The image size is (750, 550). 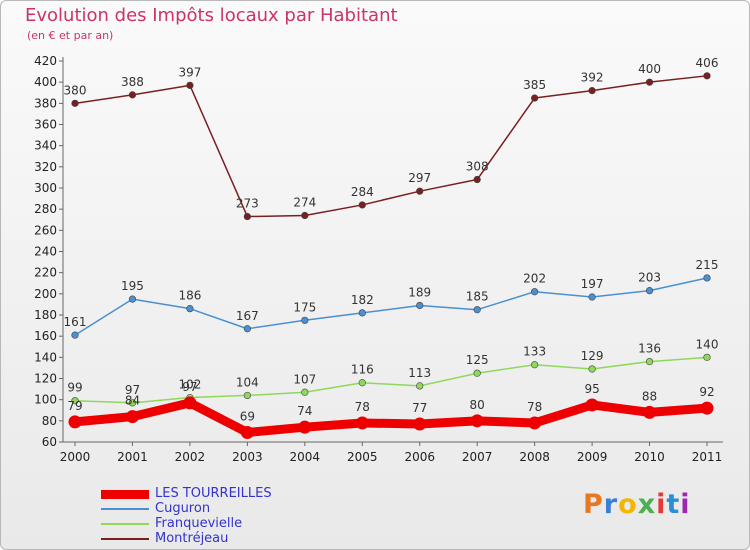 What do you see at coordinates (707, 63) in the screenshot?
I see `data-label: 406` at bounding box center [707, 63].